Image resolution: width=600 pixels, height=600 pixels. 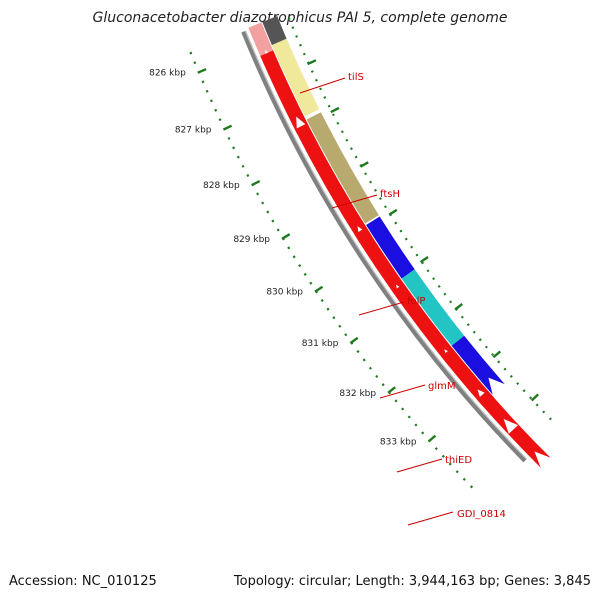 What do you see at coordinates (251, 240) in the screenshot?
I see `ruler-label: 829 kbp` at bounding box center [251, 240].